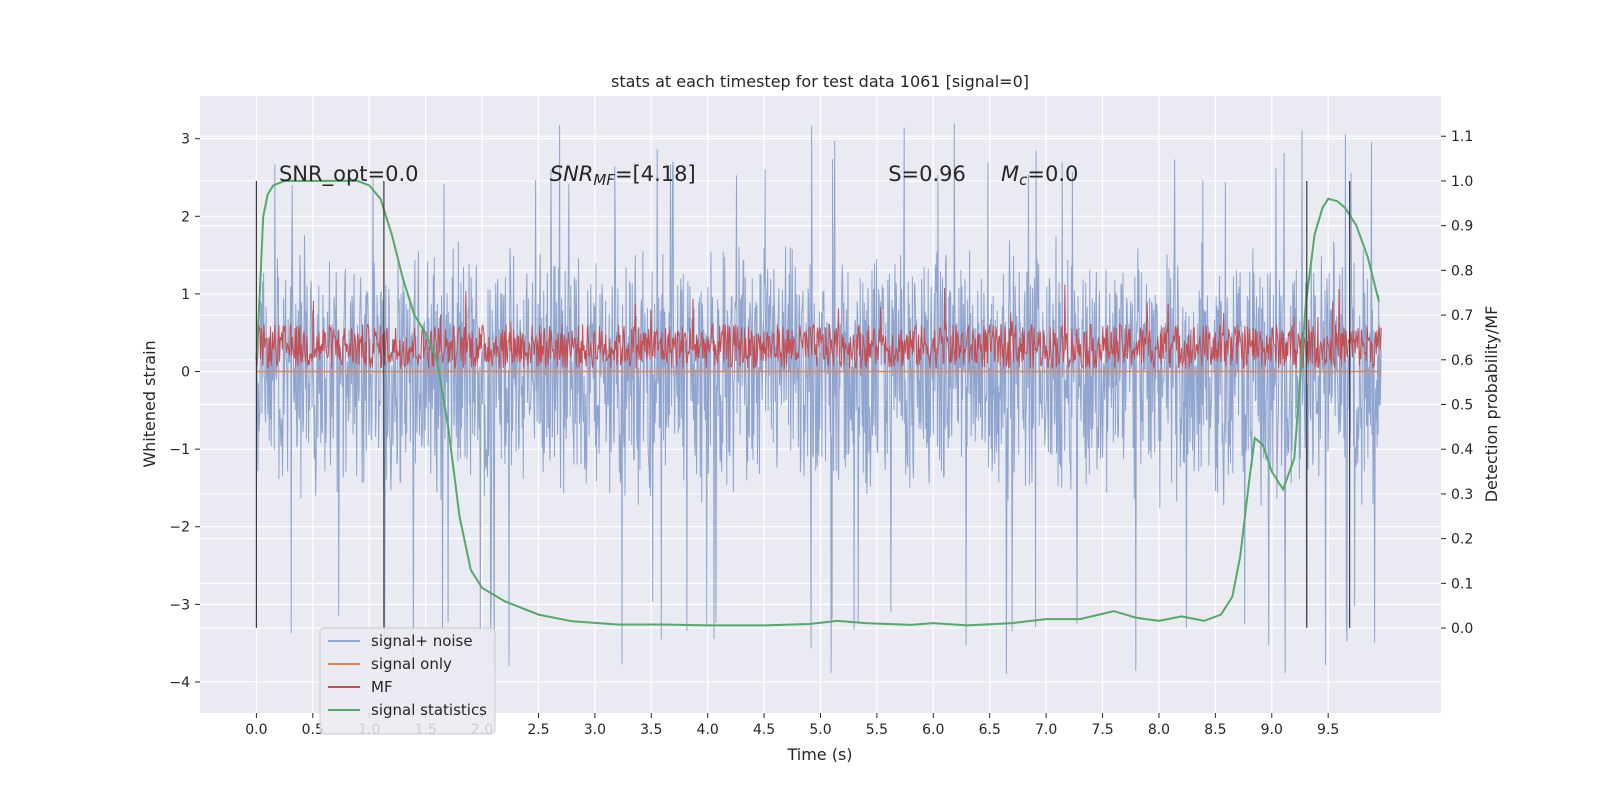  What do you see at coordinates (1462, 540) in the screenshot?
I see `y2-tick-label: 0.2` at bounding box center [1462, 540].